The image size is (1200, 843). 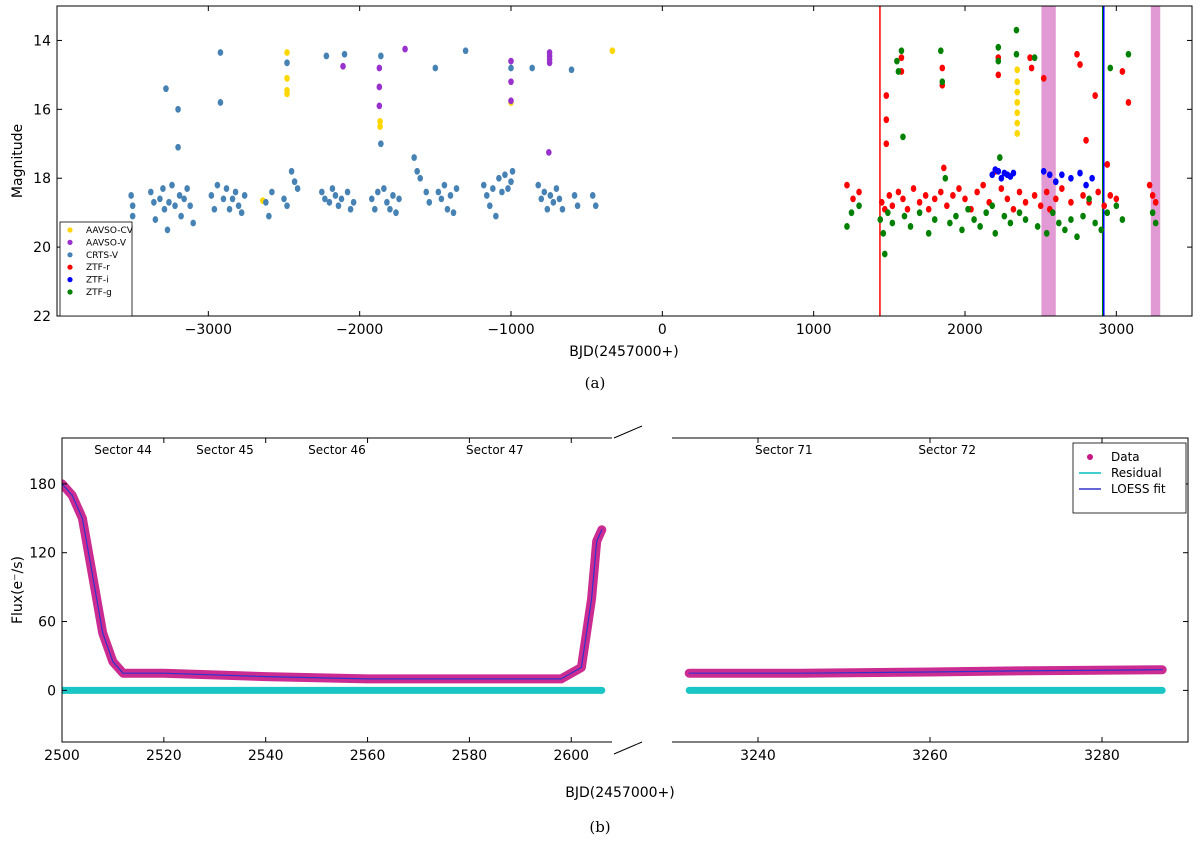 What do you see at coordinates (359, 330) in the screenshot?
I see `a-xtick-label: −2000` at bounding box center [359, 330].